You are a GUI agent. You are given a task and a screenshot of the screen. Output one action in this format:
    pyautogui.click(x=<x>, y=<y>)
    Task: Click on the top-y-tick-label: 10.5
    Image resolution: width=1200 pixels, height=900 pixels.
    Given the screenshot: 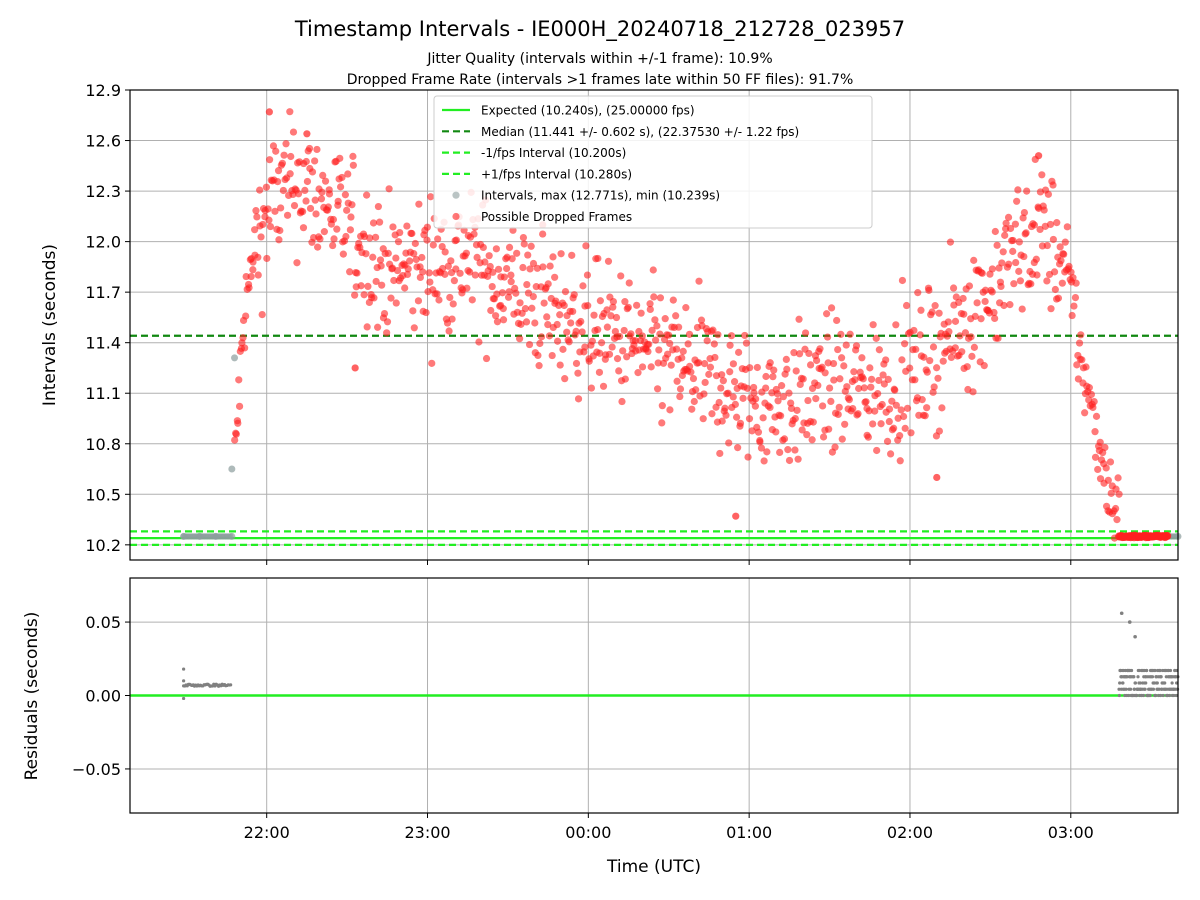 What is the action you would take?
    pyautogui.click(x=103, y=494)
    